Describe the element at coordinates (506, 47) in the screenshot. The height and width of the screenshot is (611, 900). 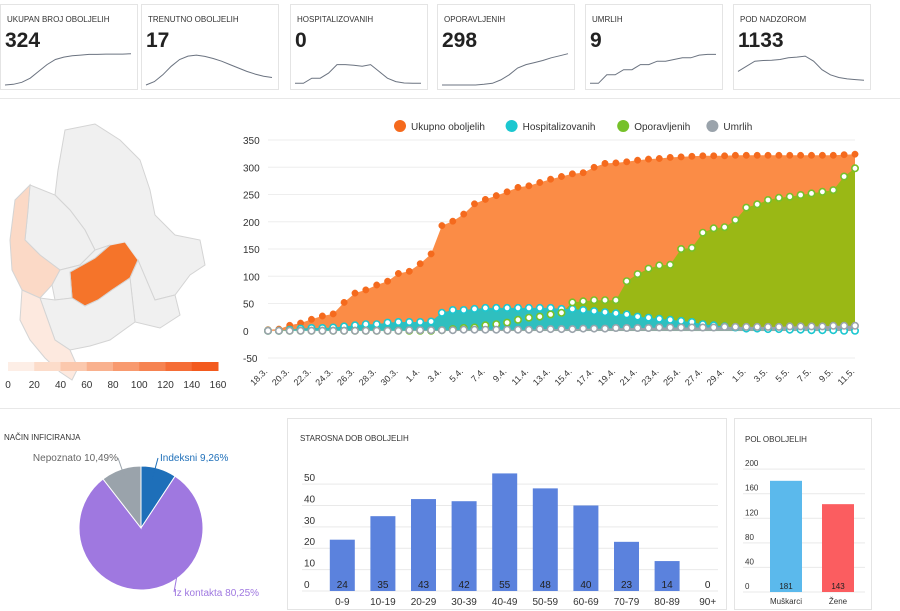
I see `kpi-card: OPORAVLJENIH 298` at that location.